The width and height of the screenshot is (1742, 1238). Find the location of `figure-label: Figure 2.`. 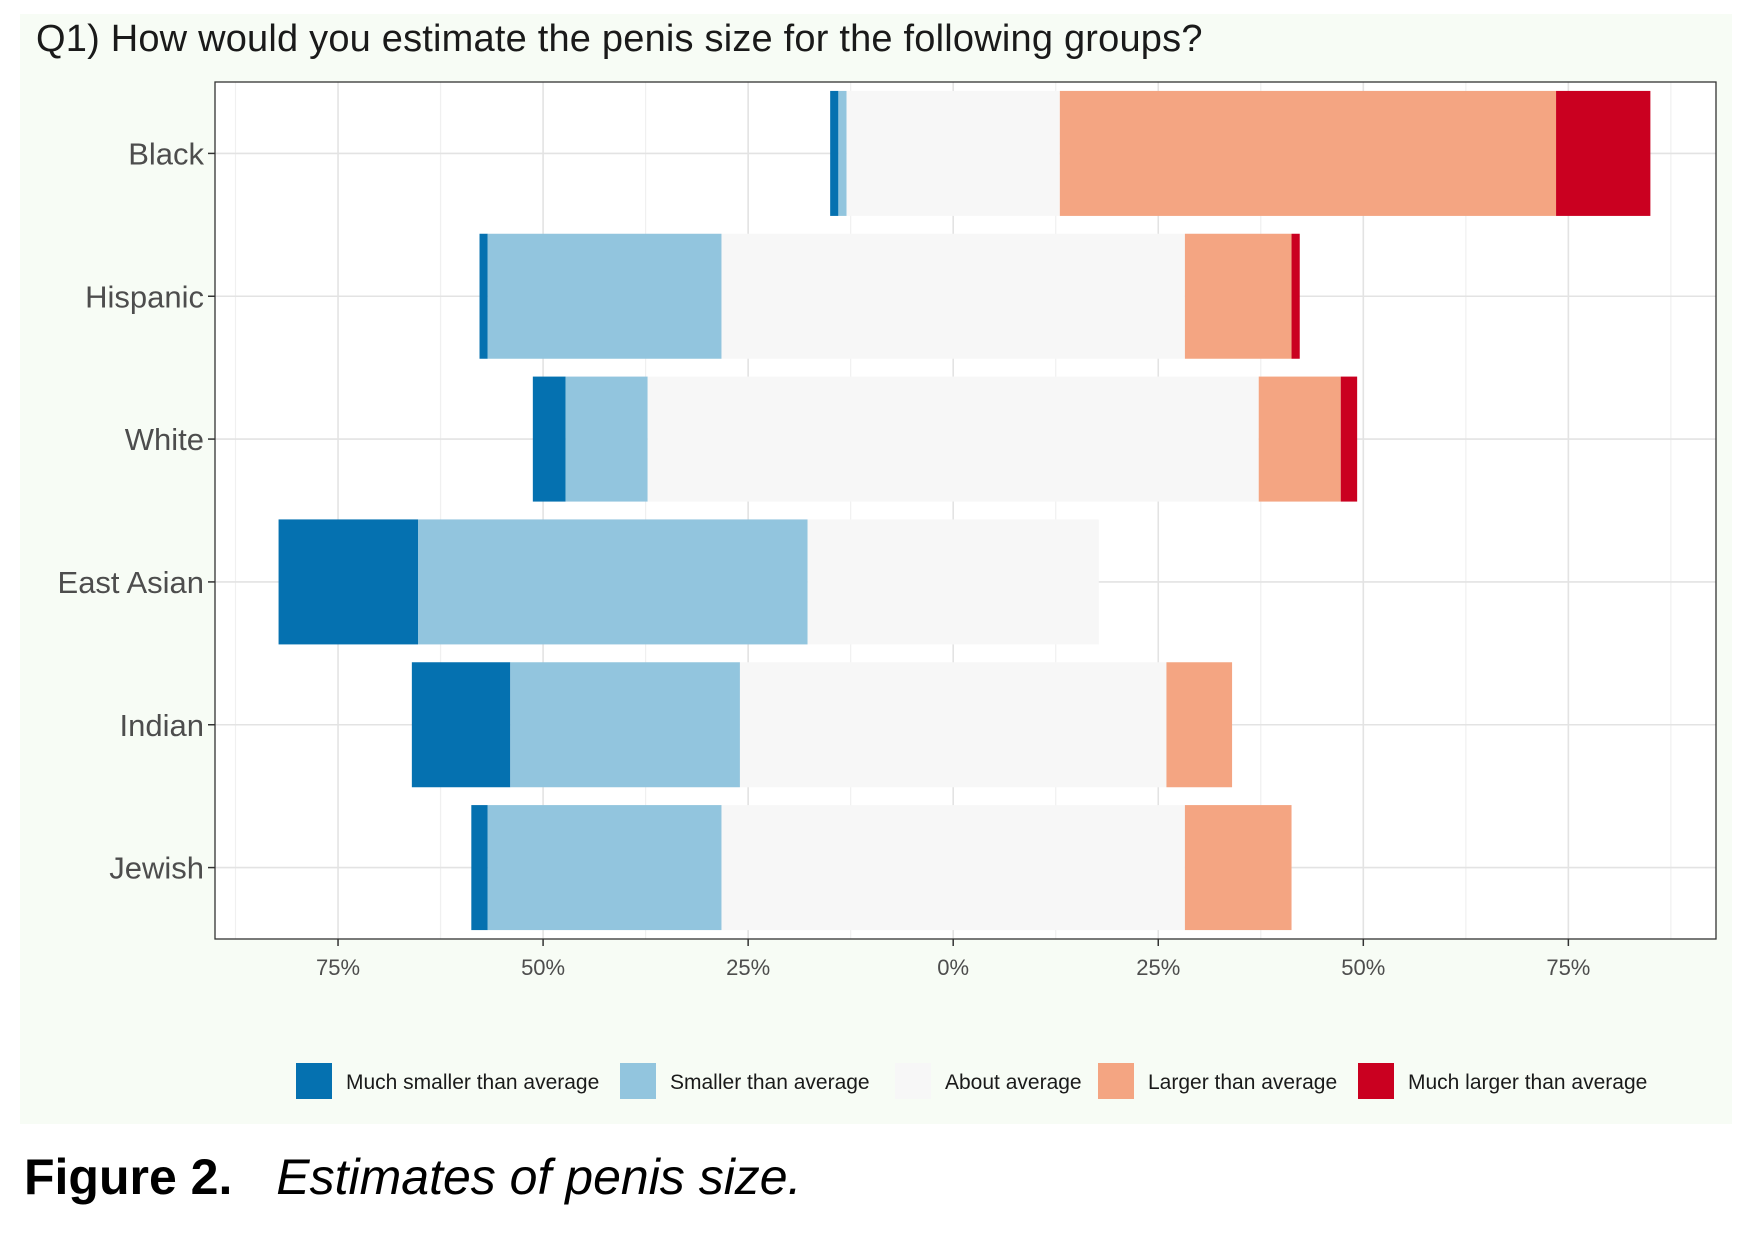

figure-label: Figure 2. is located at coordinates (128, 1177).